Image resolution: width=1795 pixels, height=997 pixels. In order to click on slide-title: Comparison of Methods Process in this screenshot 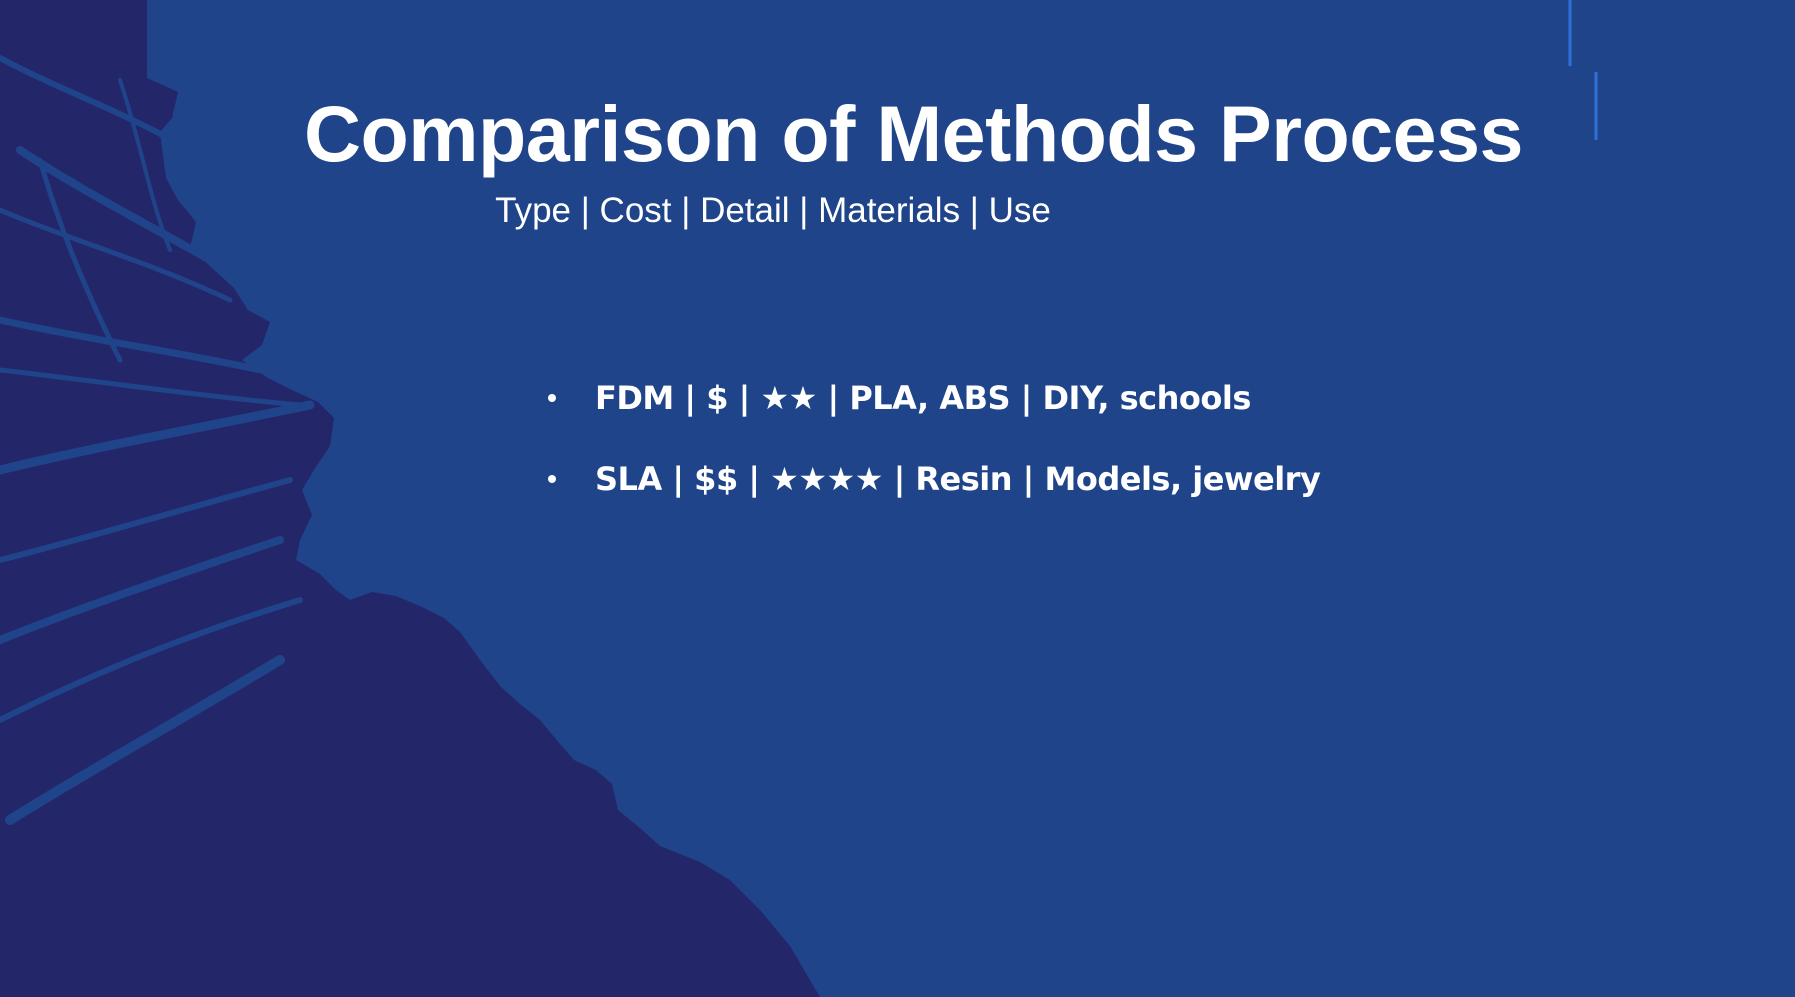, I will do `click(914, 133)`.